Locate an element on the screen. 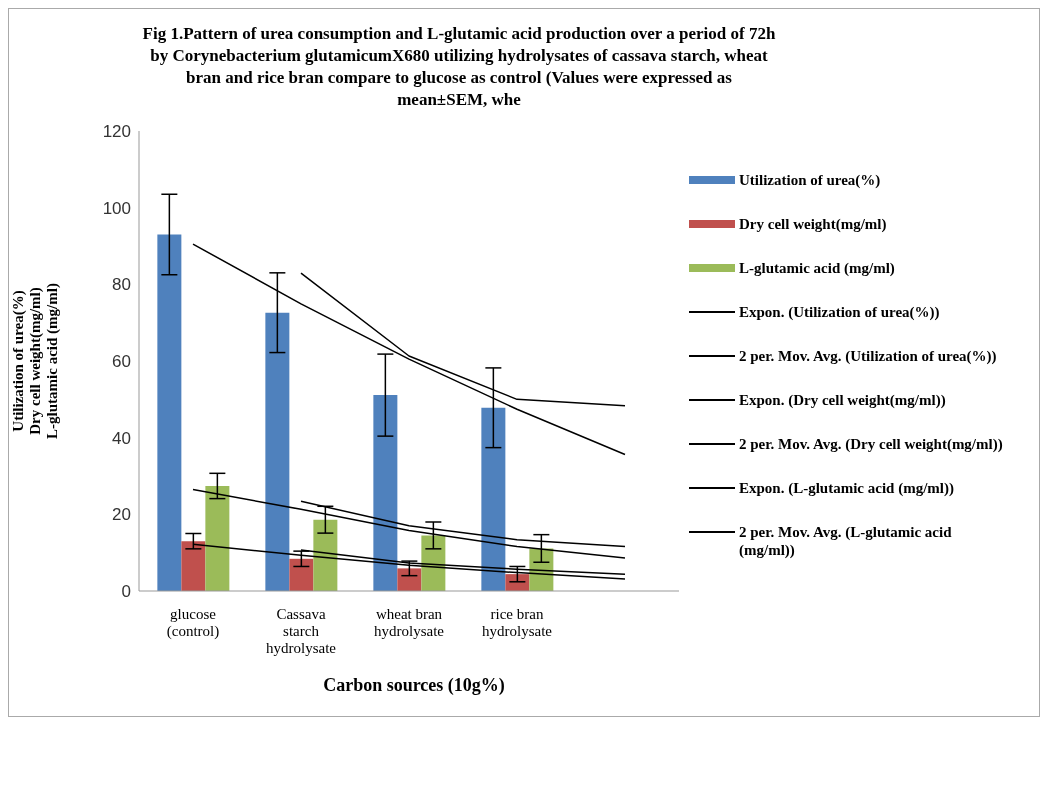  x-tick-label: Cassava starch hydrolysate is located at coordinates (301, 631).